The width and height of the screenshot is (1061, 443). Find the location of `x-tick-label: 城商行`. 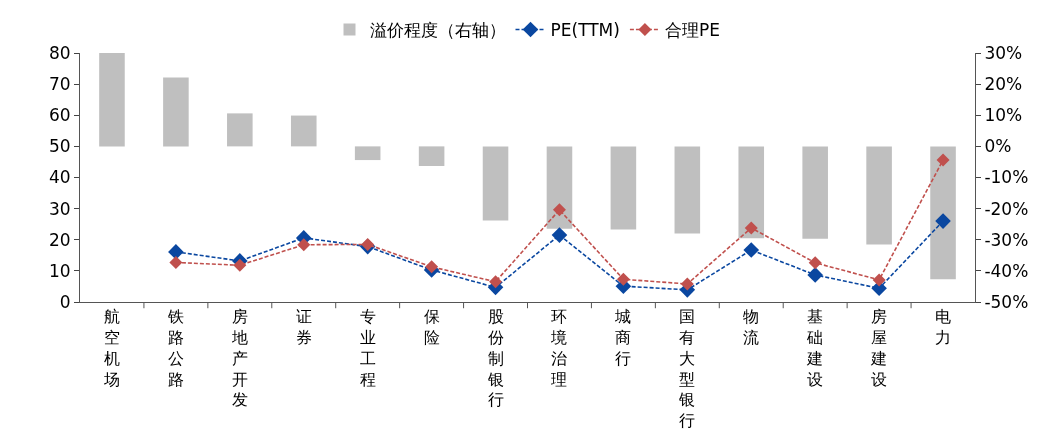

x-tick-label: 城商行 is located at coordinates (623, 337).